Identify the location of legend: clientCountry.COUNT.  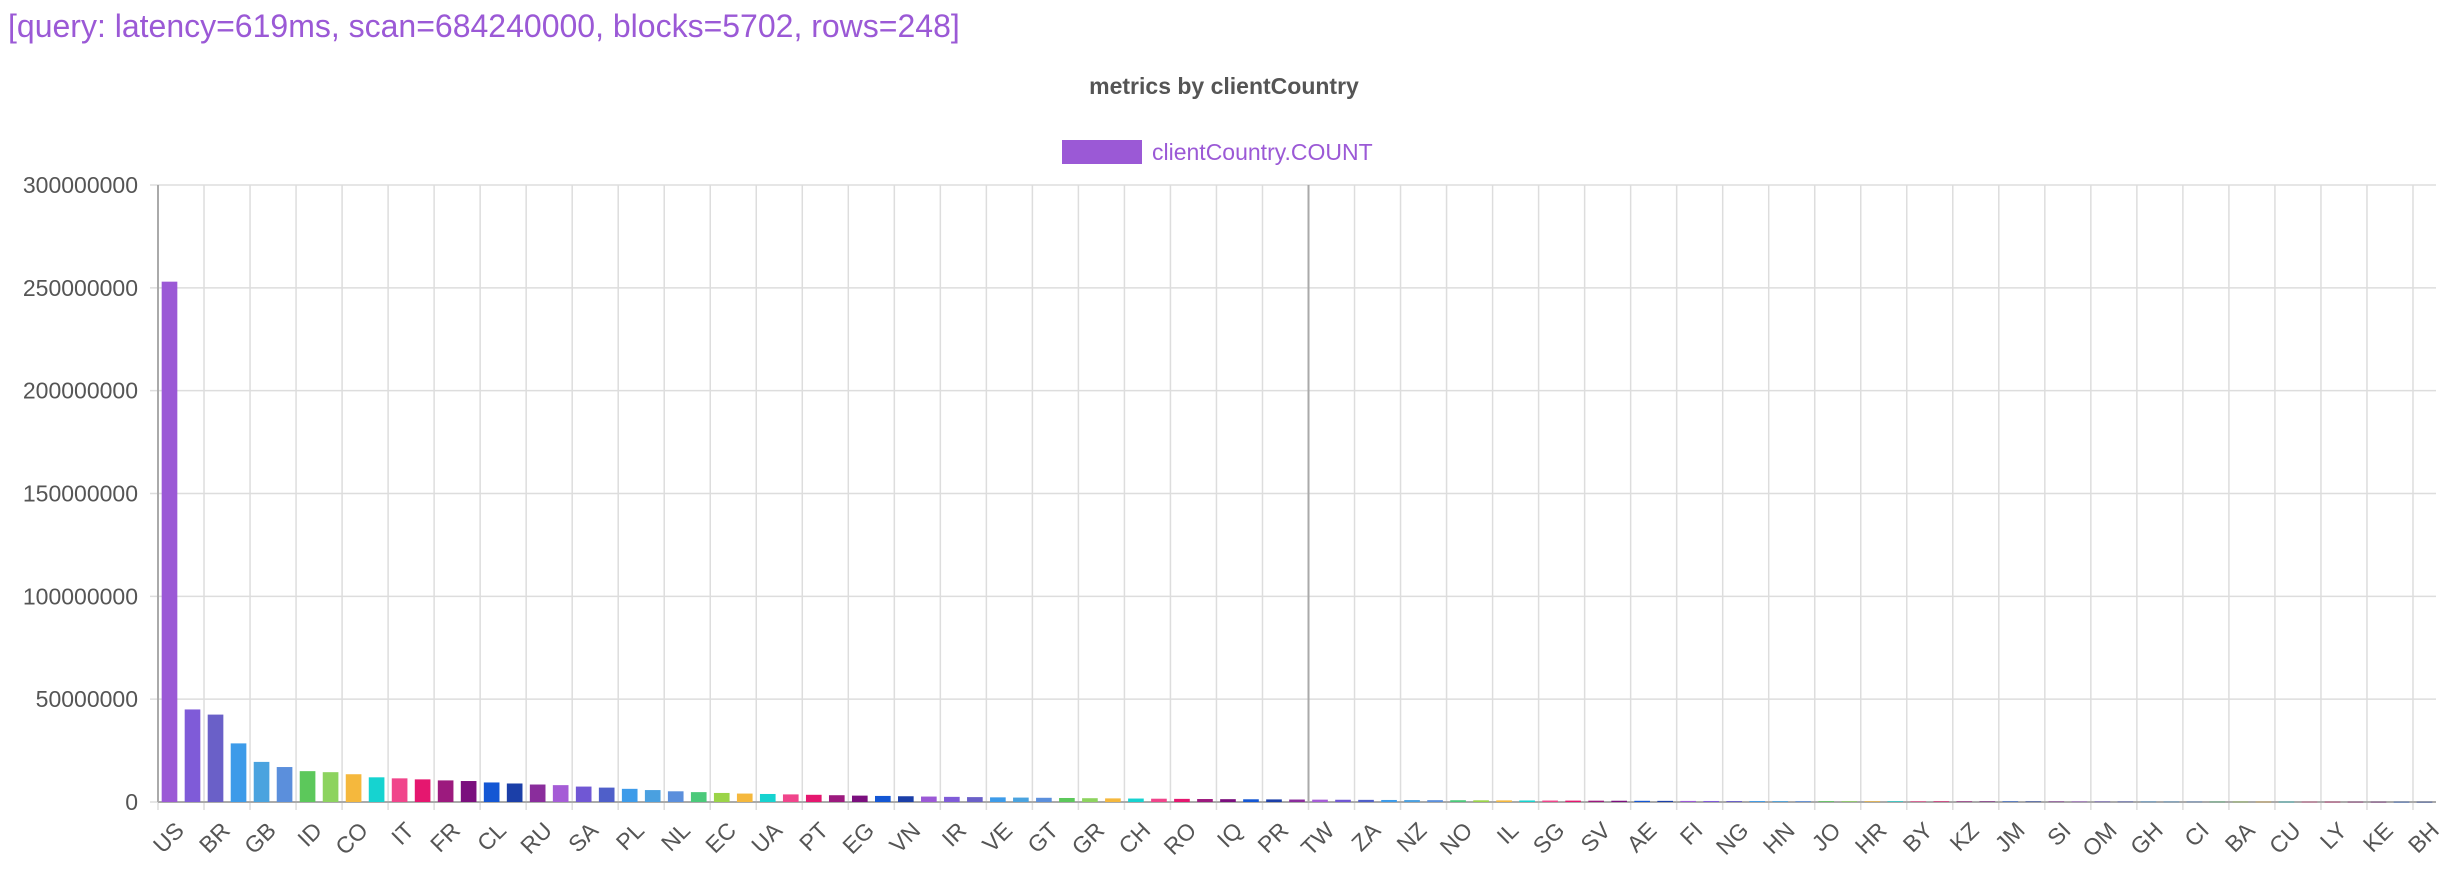
(1217, 152).